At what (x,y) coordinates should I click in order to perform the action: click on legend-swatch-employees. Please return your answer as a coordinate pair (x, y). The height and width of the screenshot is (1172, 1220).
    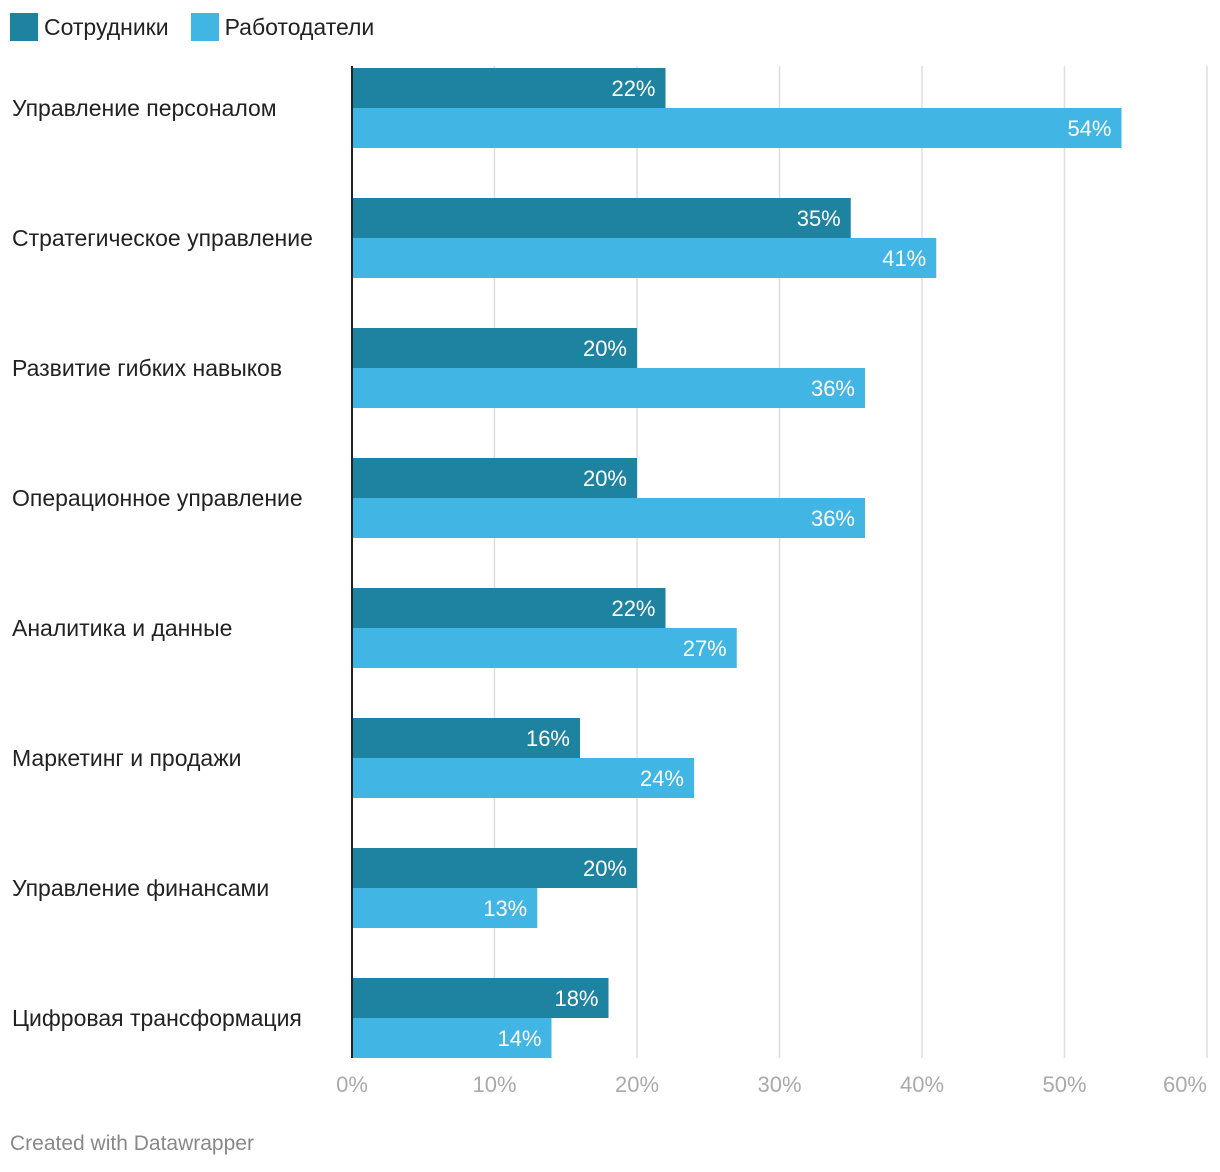
    Looking at the image, I should click on (24, 27).